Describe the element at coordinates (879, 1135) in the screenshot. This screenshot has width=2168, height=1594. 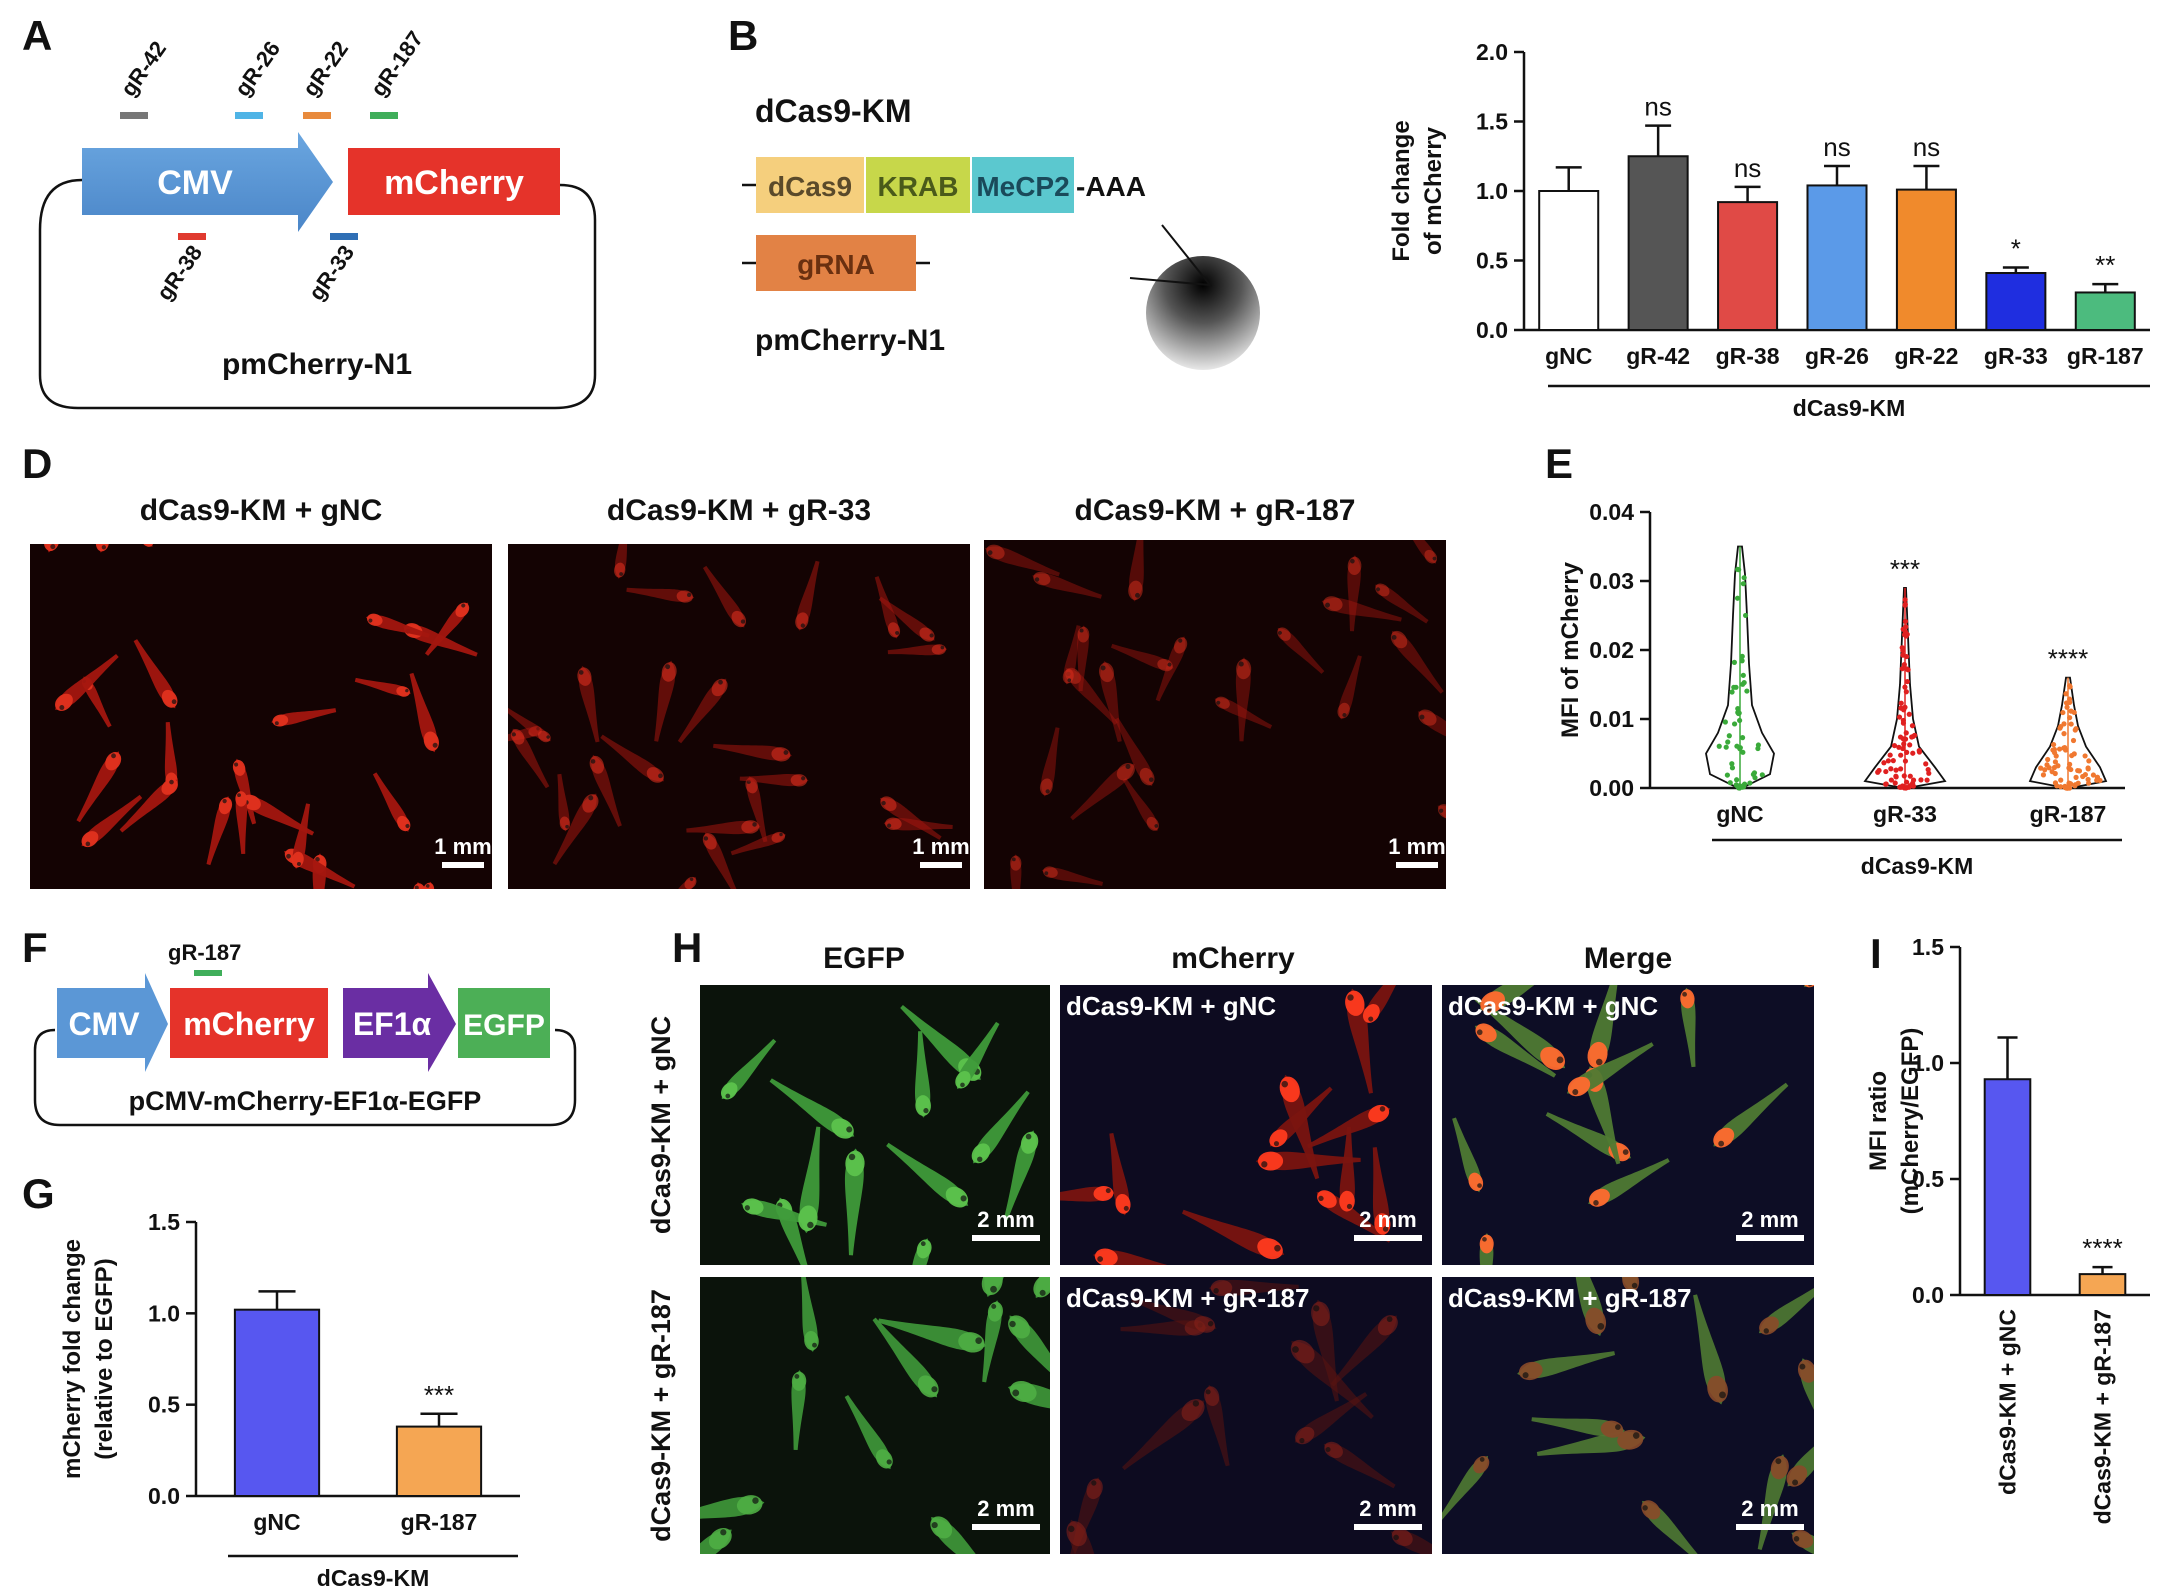
I see `fish-group` at that location.